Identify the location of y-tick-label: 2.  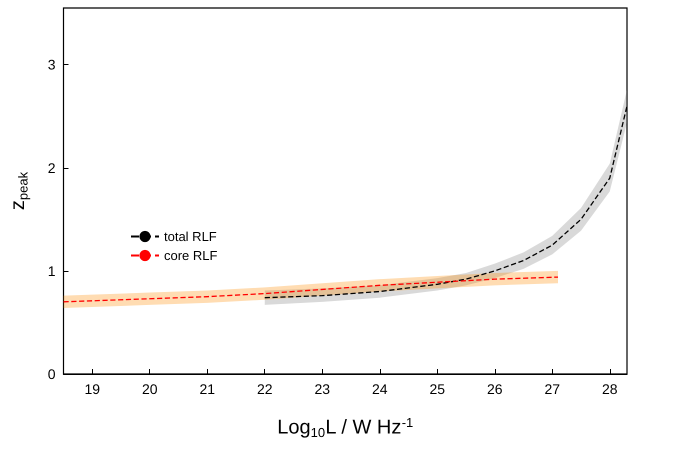
(52, 168).